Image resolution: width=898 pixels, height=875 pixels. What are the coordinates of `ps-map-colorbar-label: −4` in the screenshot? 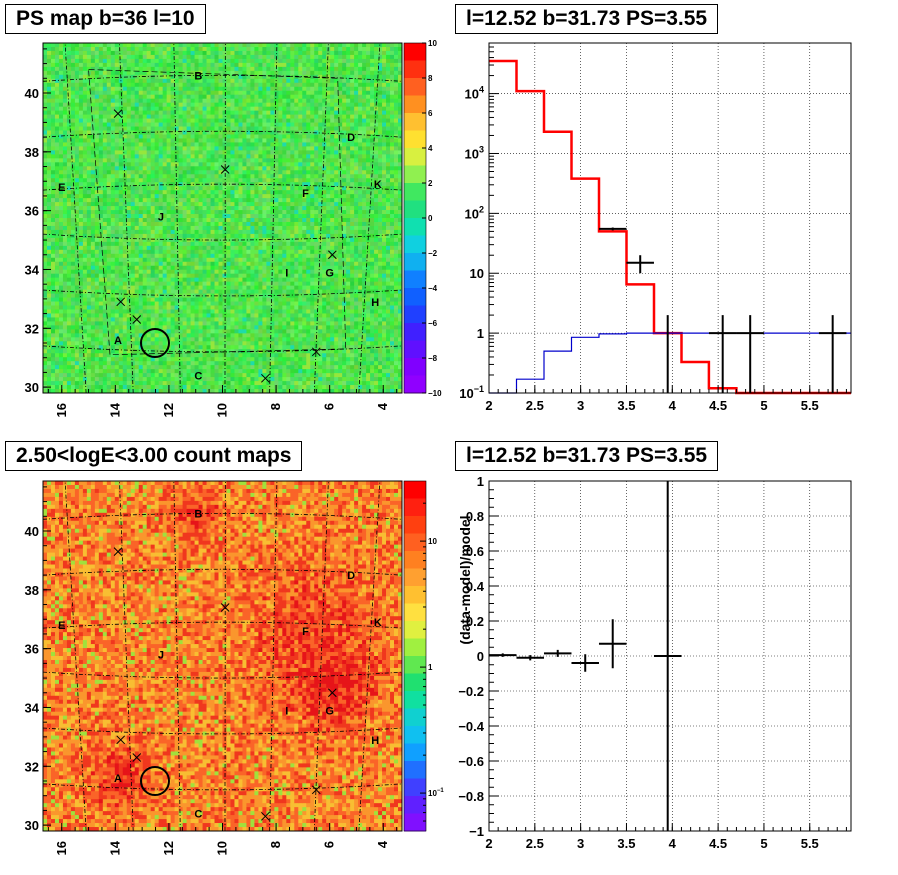 It's located at (433, 288).